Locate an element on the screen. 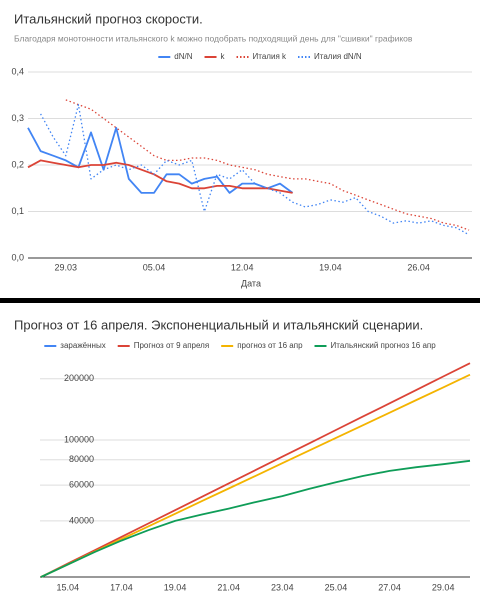 This screenshot has width=480, height=604. y-tick-label: 40000 is located at coordinates (81, 520).